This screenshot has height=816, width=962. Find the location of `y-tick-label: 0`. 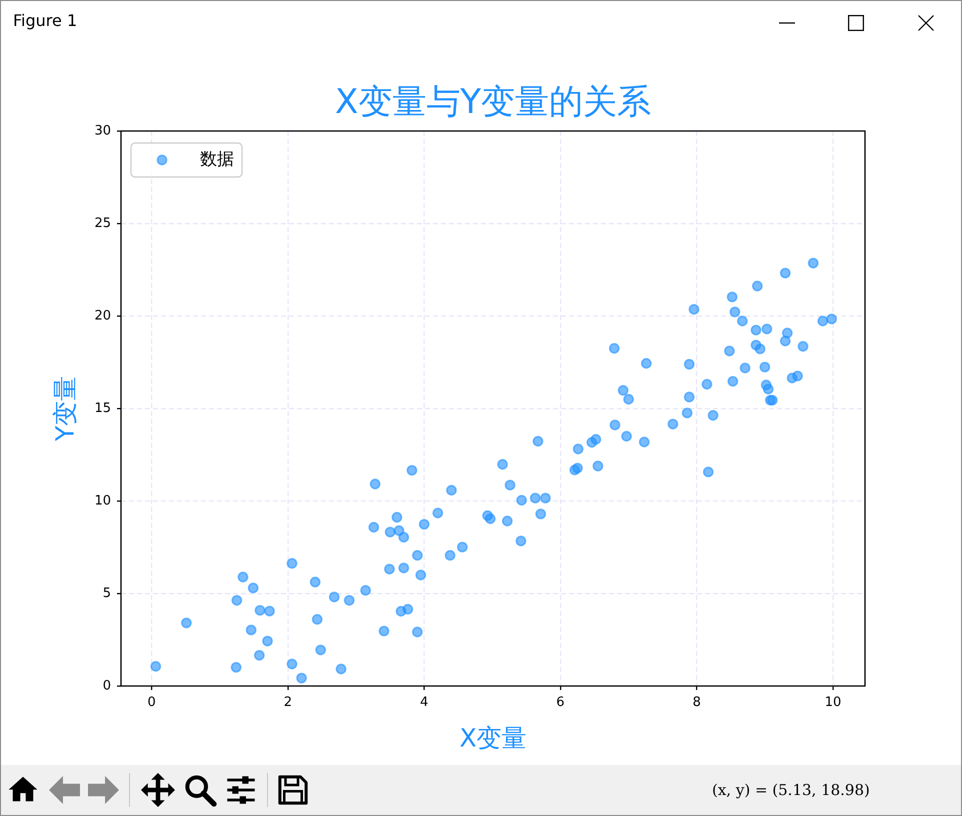

y-tick-label: 0 is located at coordinates (106, 686).